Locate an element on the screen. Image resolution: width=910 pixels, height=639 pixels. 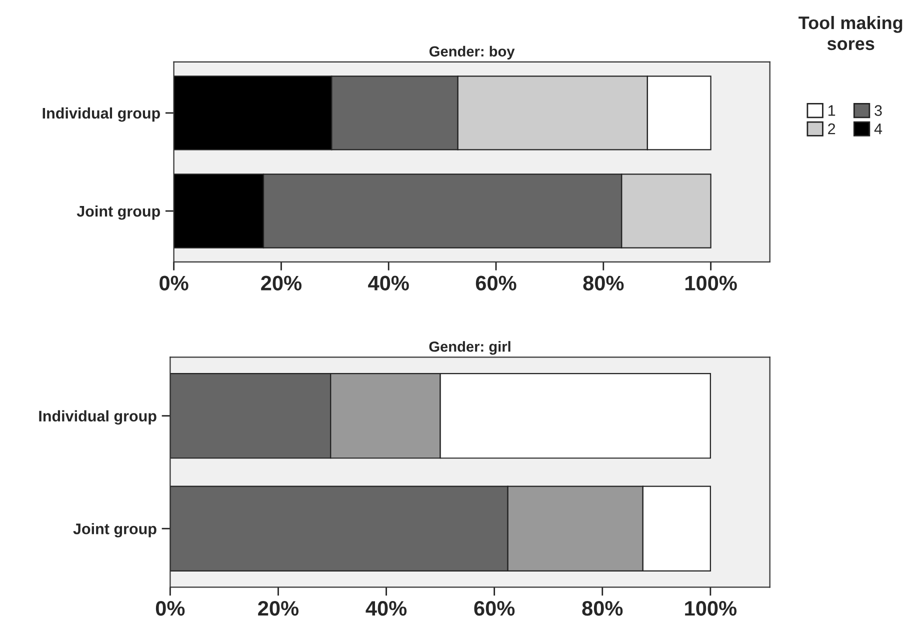
legend-label: 4 is located at coordinates (878, 129).